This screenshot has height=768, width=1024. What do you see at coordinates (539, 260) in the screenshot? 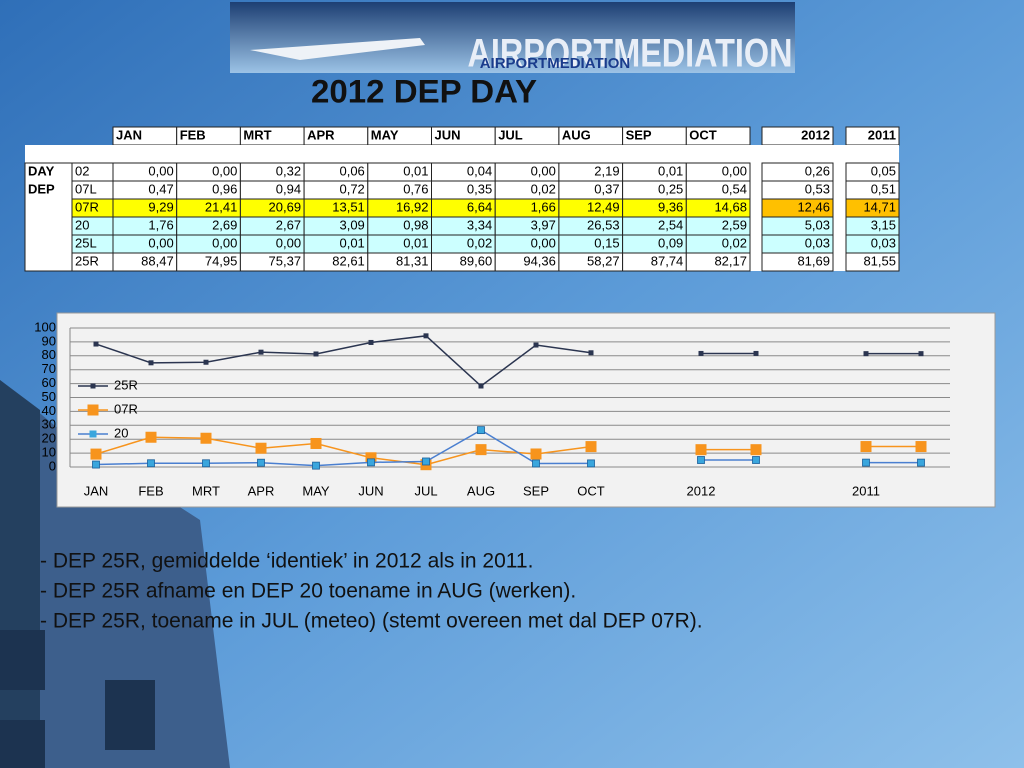
I see `table-value: 94,36` at bounding box center [539, 260].